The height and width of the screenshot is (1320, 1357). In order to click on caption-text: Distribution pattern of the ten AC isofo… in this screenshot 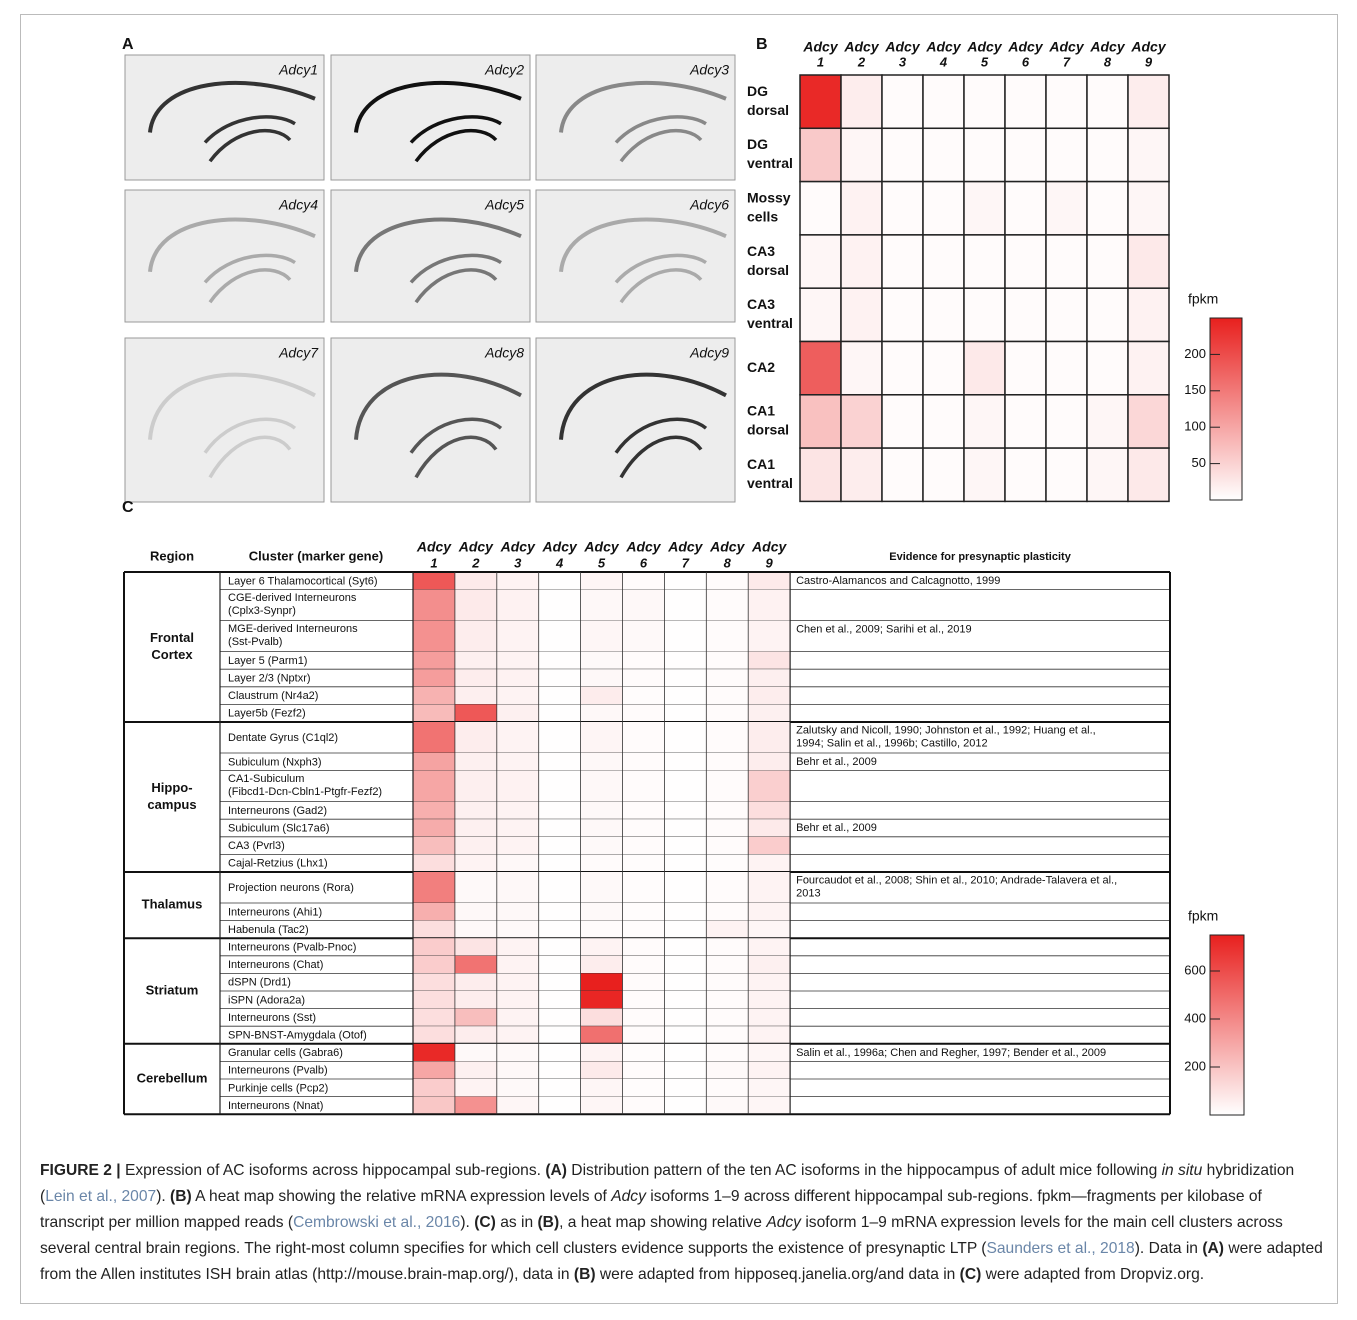, I will do `click(864, 1170)`.